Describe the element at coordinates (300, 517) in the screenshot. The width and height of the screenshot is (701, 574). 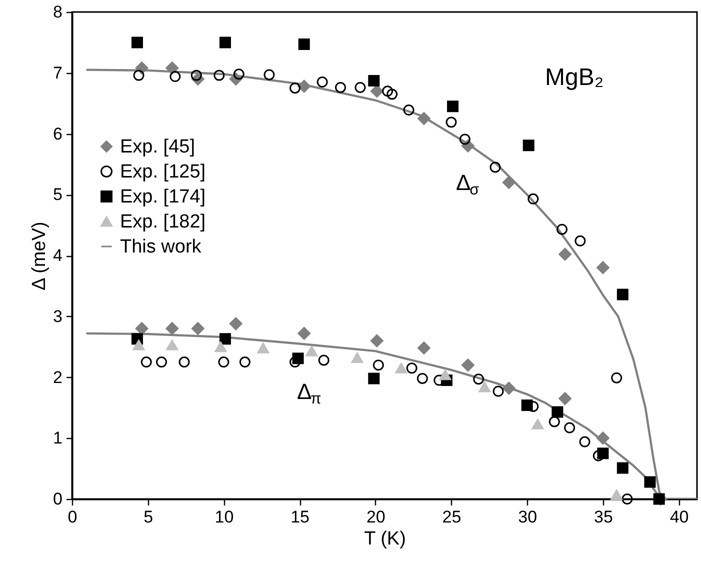
I see `x-tick-label: 15` at that location.